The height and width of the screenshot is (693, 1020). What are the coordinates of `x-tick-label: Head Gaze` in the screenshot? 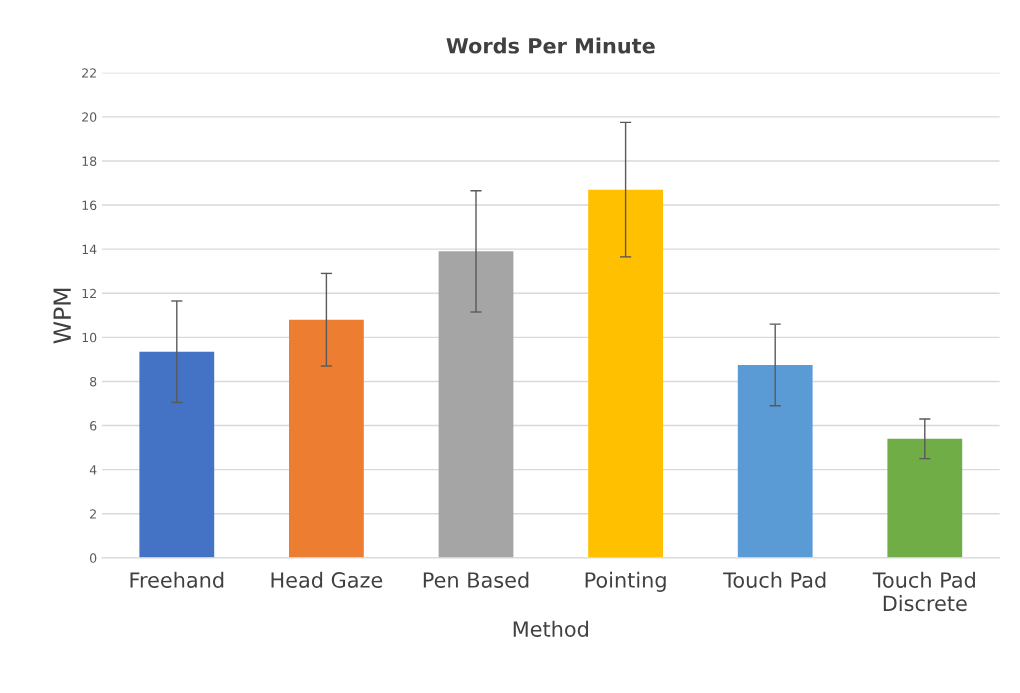 It's located at (327, 579).